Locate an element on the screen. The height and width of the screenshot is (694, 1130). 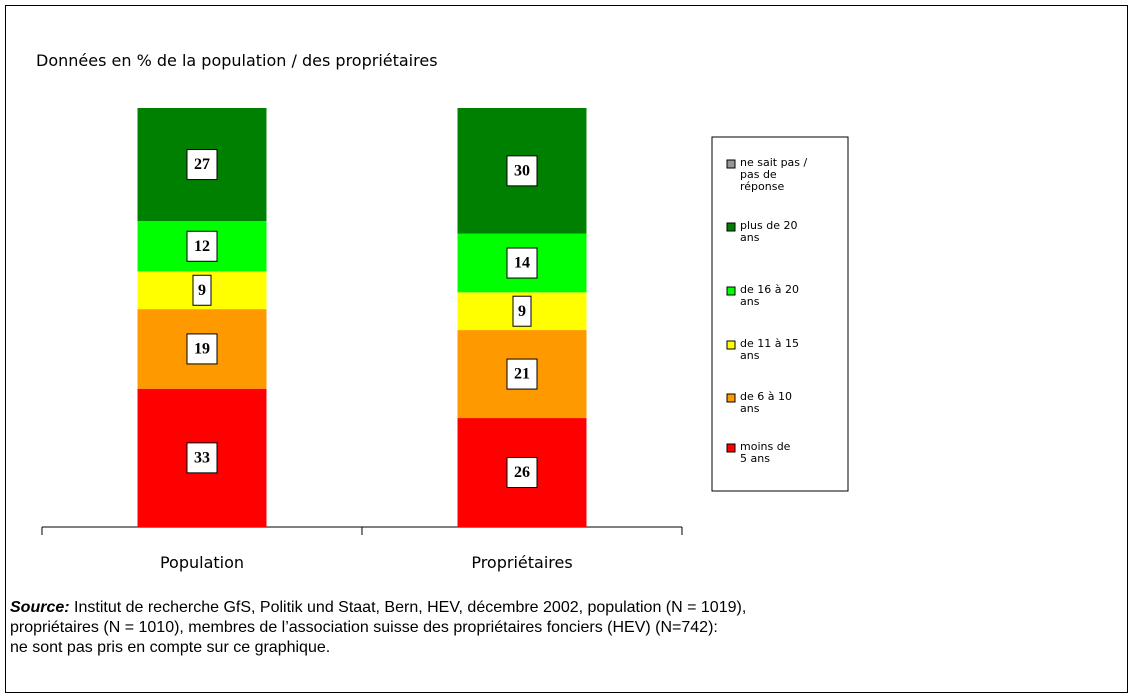
value-label: 21 is located at coordinates (522, 374).